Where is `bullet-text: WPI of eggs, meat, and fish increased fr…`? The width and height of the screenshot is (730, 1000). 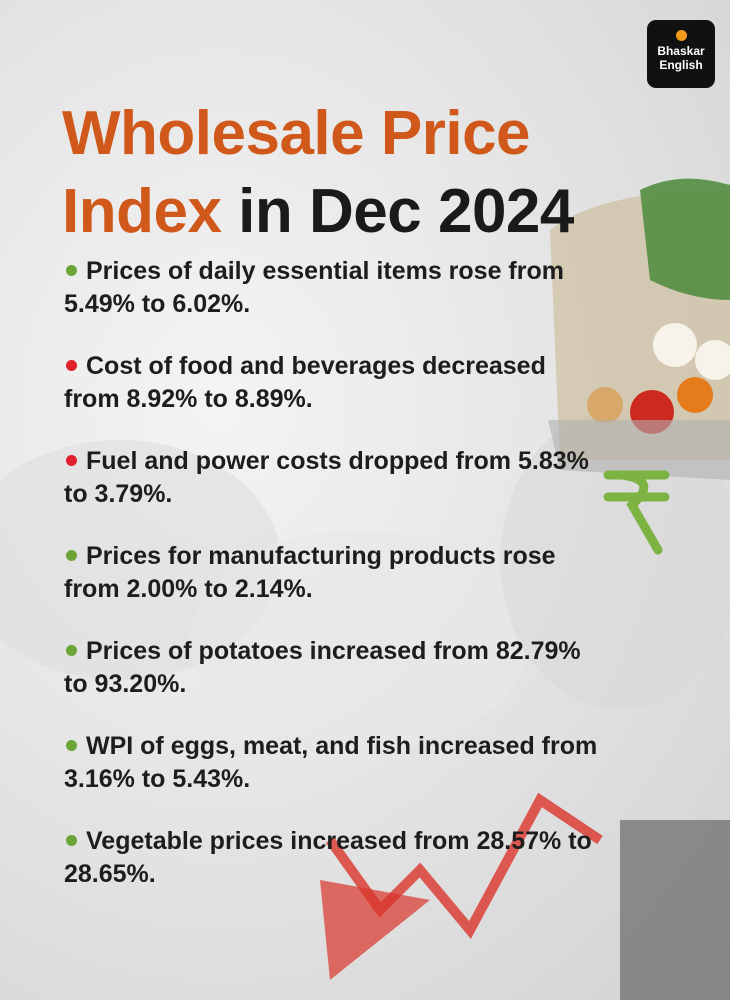
bullet-text: WPI of eggs, meat, and fish increased fr… is located at coordinates (331, 762).